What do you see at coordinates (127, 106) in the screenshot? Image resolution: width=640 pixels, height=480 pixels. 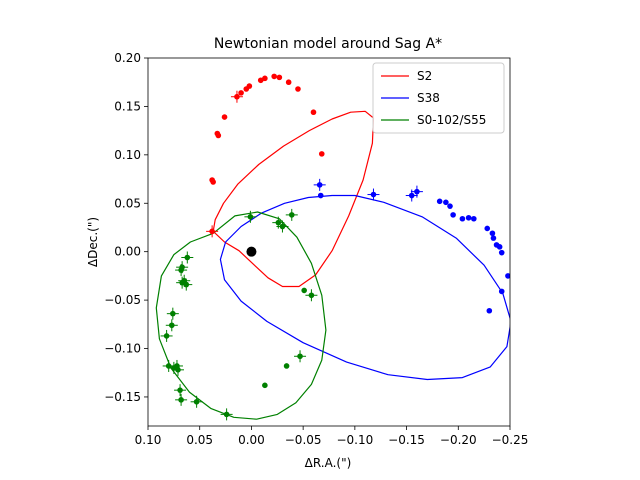 I see `y-tick-label: 0.15` at bounding box center [127, 106].